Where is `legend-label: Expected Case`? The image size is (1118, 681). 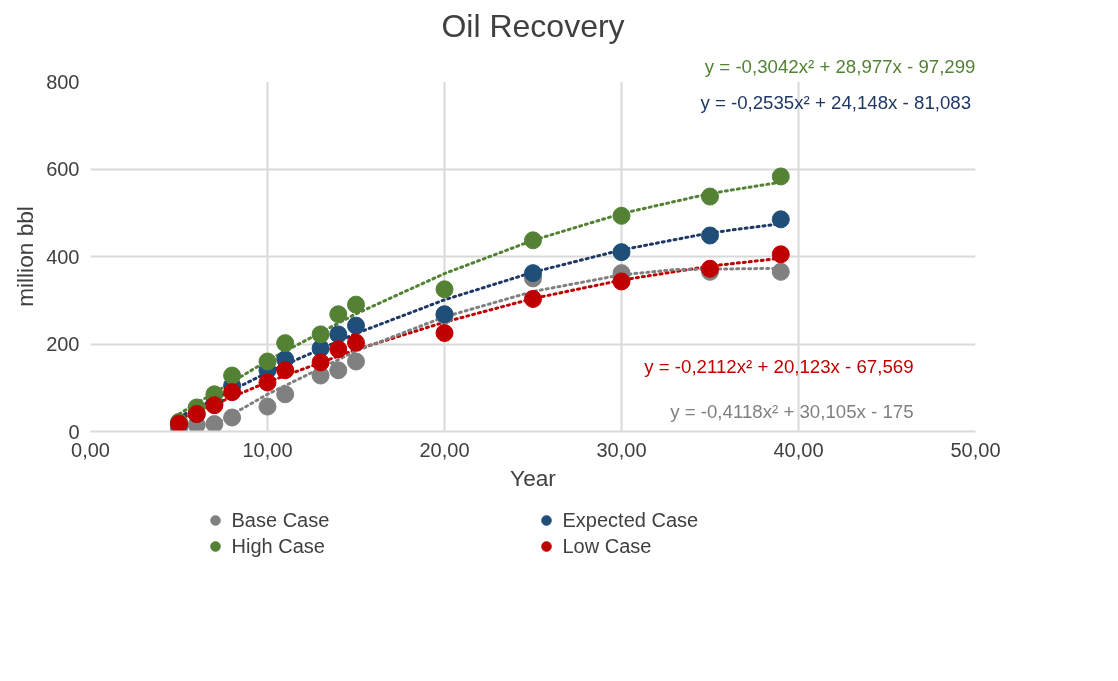 legend-label: Expected Case is located at coordinates (631, 520).